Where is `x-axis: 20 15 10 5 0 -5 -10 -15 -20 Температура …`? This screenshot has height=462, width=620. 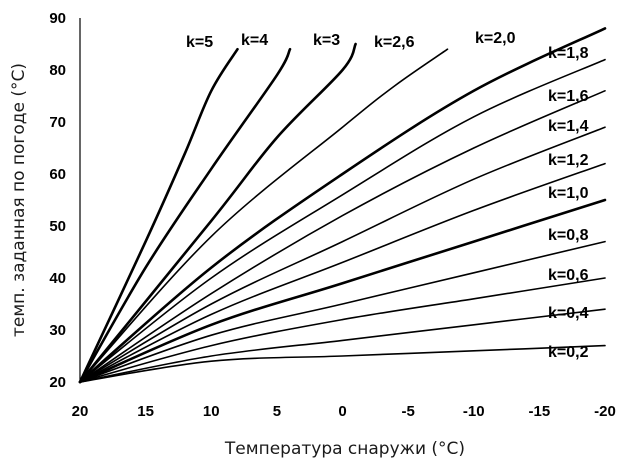
x-axis: 20 15 10 5 0 -5 -10 -15 -20 Температура … is located at coordinates (344, 431).